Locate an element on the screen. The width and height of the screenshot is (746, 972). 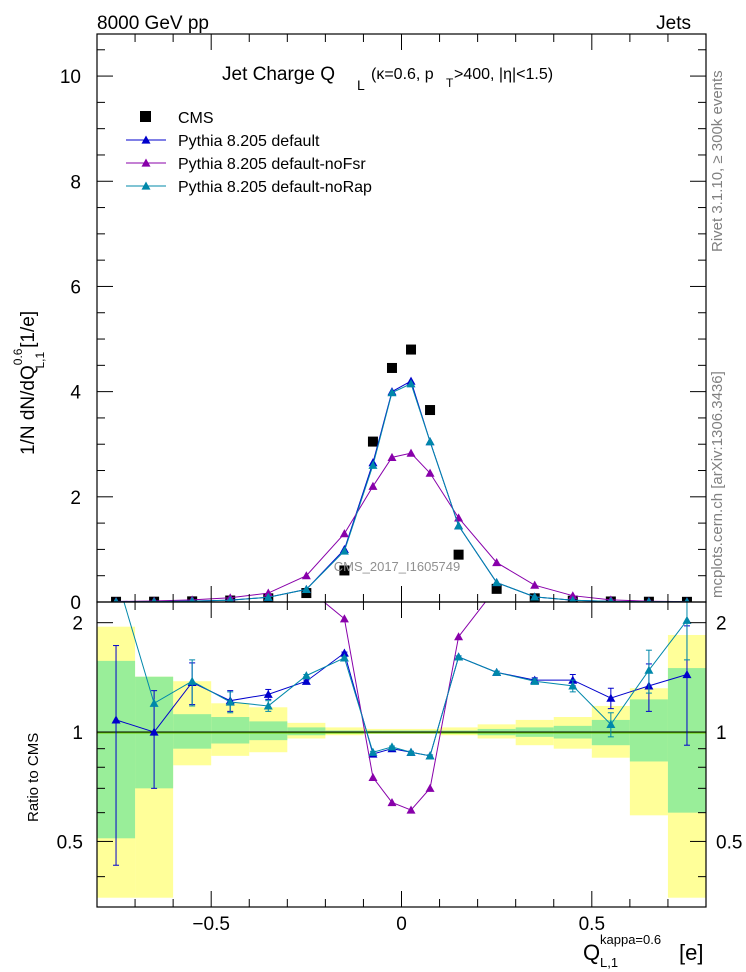
side-rivet-label: Rivet 3.1.10, ≥ 300k events is located at coordinates (717, 161).